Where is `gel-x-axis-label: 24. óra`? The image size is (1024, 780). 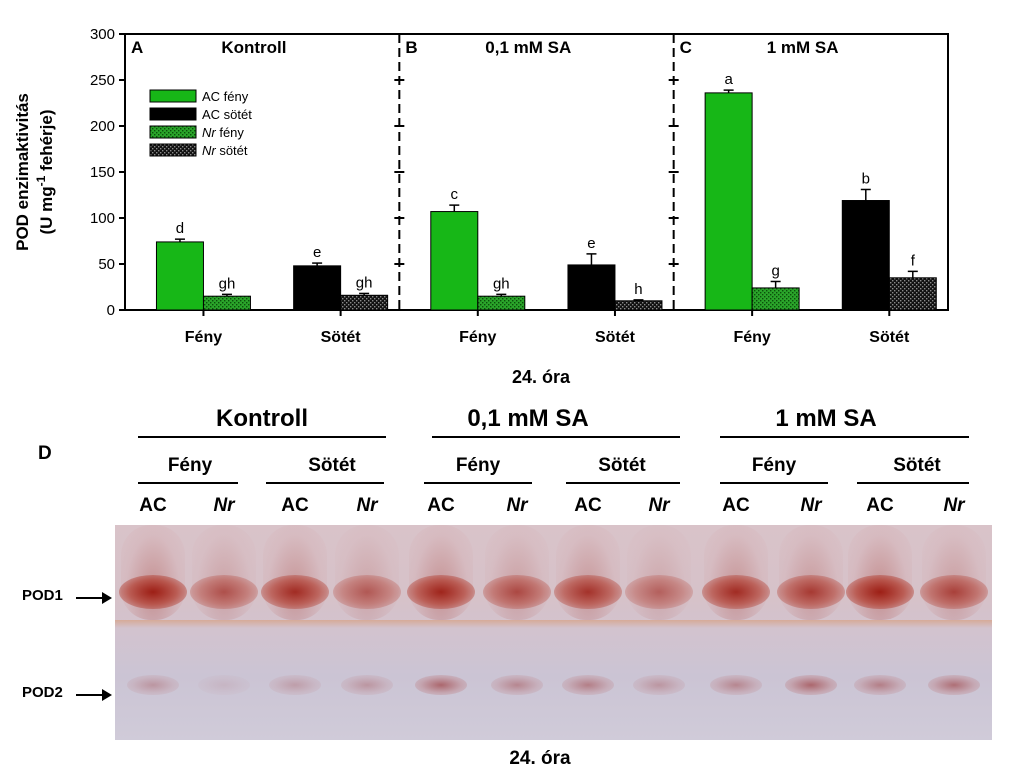
gel-x-axis-label: 24. óra is located at coordinates (540, 758).